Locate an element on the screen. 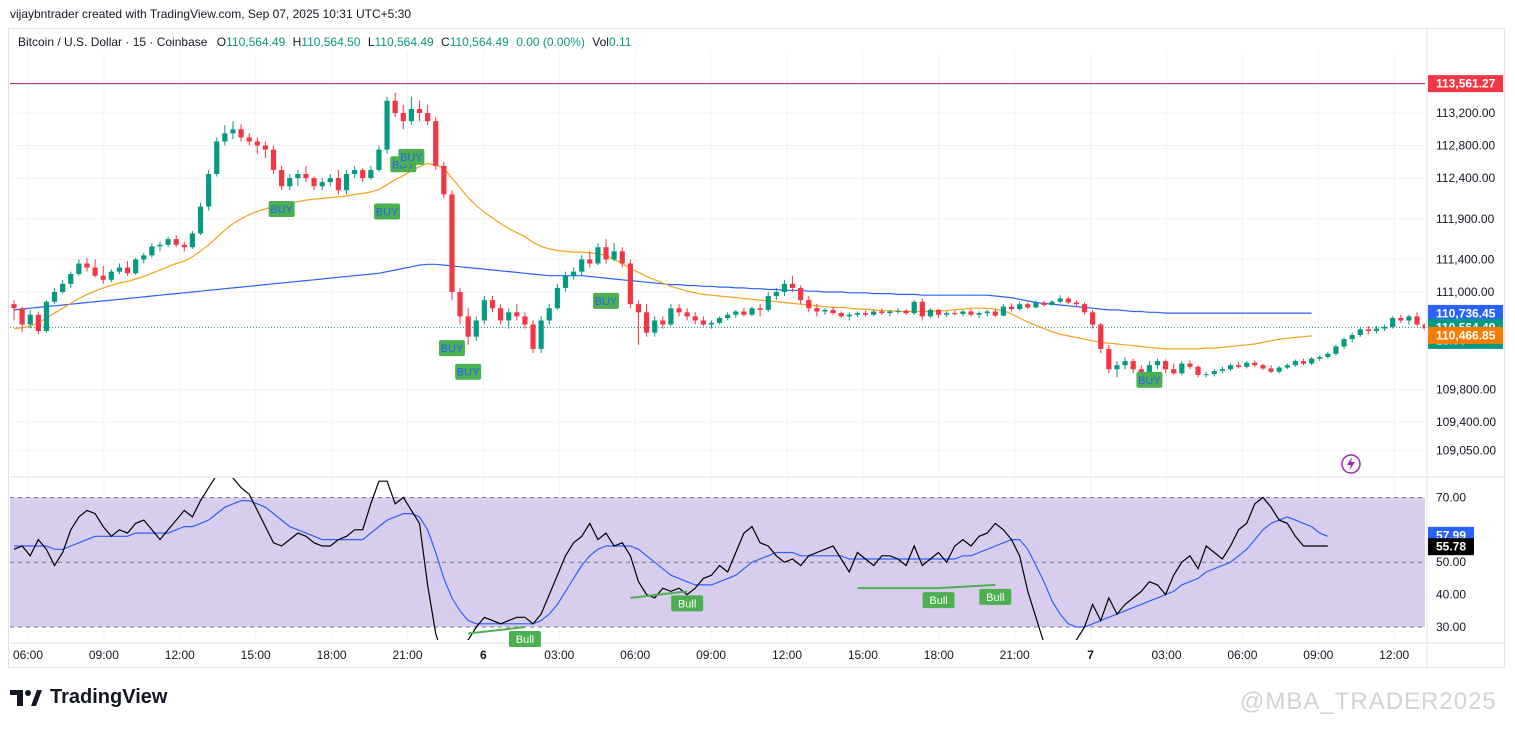 The image size is (1515, 729). lightning-icon-bolt is located at coordinates (1351, 464).